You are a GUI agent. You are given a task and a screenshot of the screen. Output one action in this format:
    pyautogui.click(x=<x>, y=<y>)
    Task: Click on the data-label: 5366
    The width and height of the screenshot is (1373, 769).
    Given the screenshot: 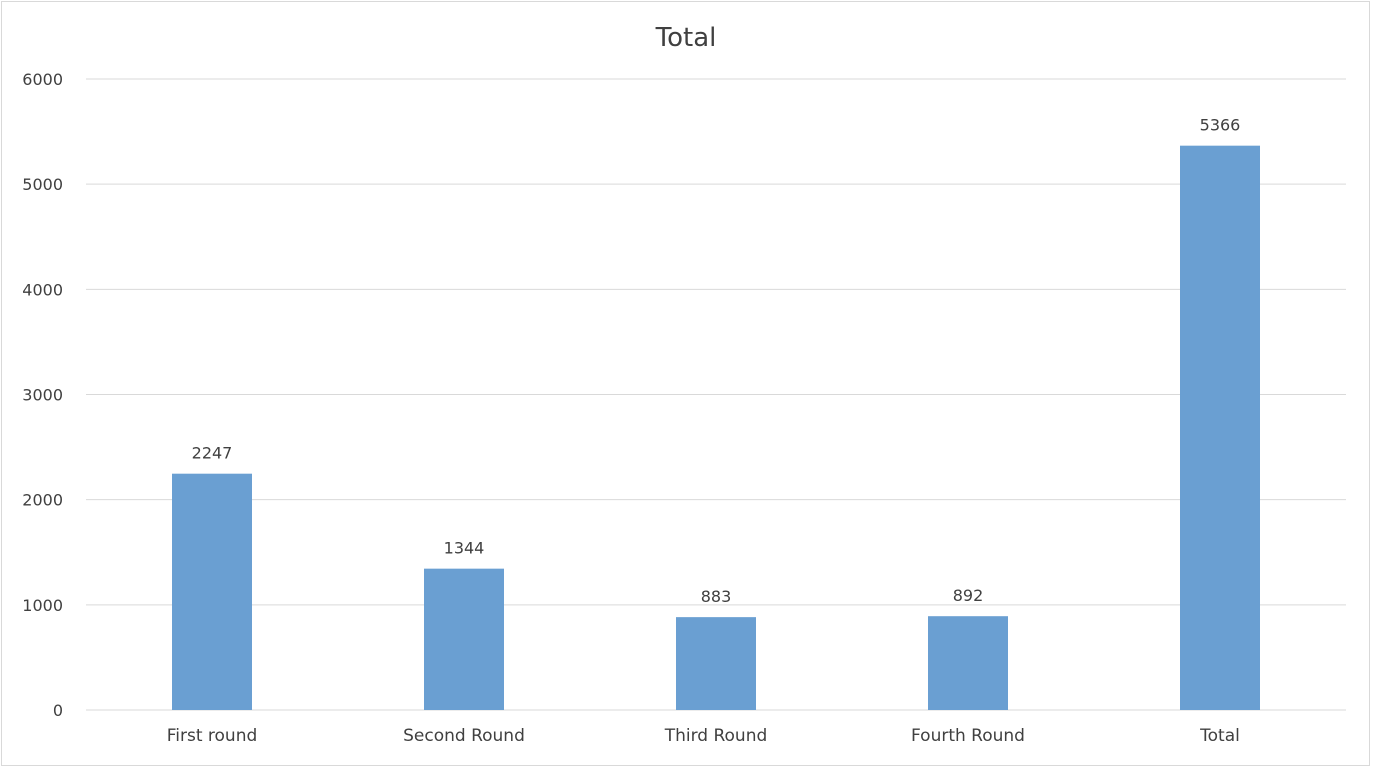 What is the action you would take?
    pyautogui.click(x=1220, y=125)
    